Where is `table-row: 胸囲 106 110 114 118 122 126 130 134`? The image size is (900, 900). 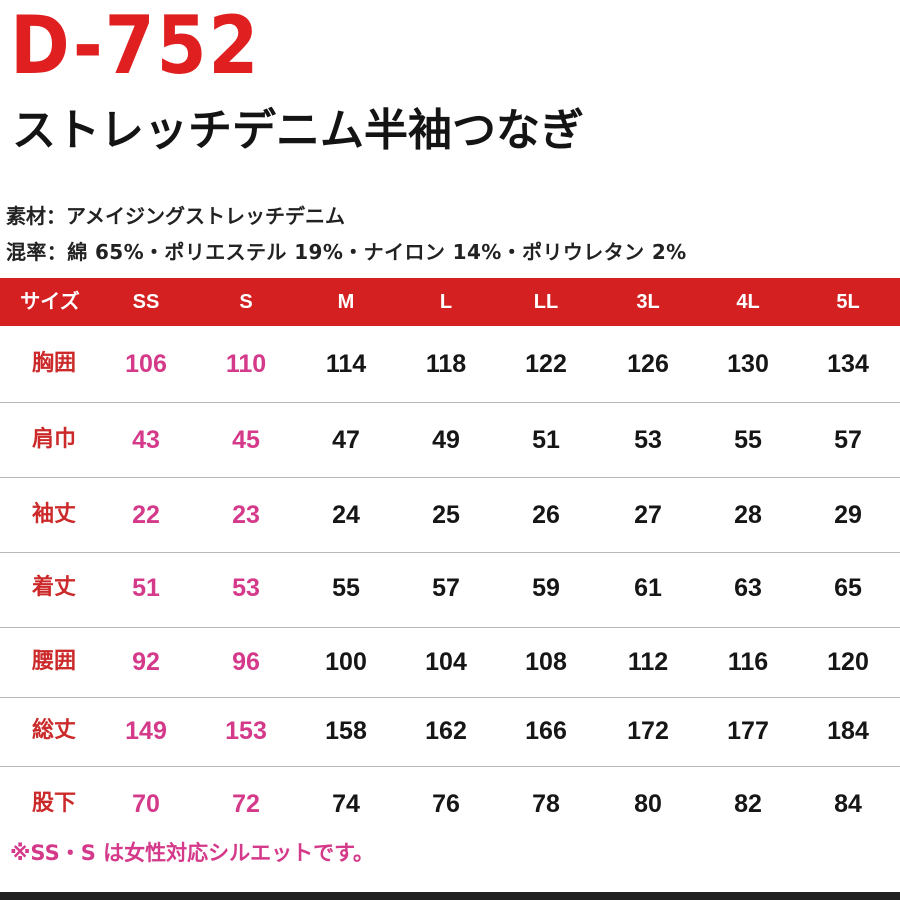
table-row: 胸囲 106 110 114 118 122 126 130 134 is located at coordinates (450, 364).